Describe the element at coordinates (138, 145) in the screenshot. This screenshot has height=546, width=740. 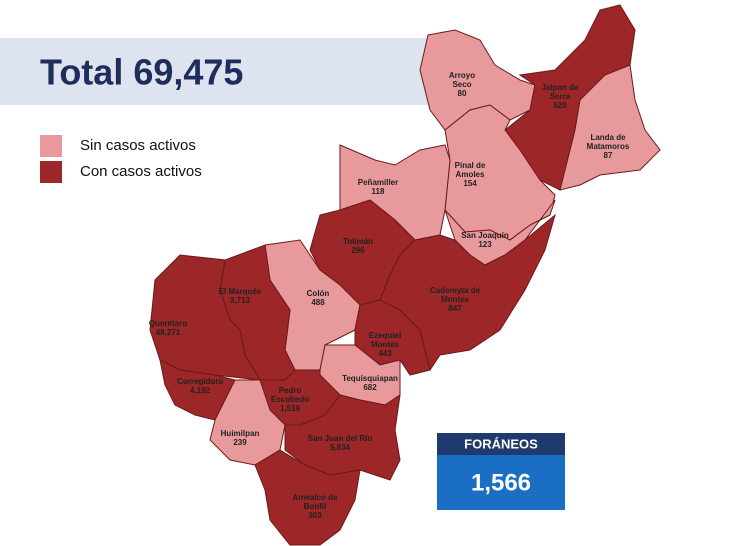
I see `legend-label: Sin casos activos` at that location.